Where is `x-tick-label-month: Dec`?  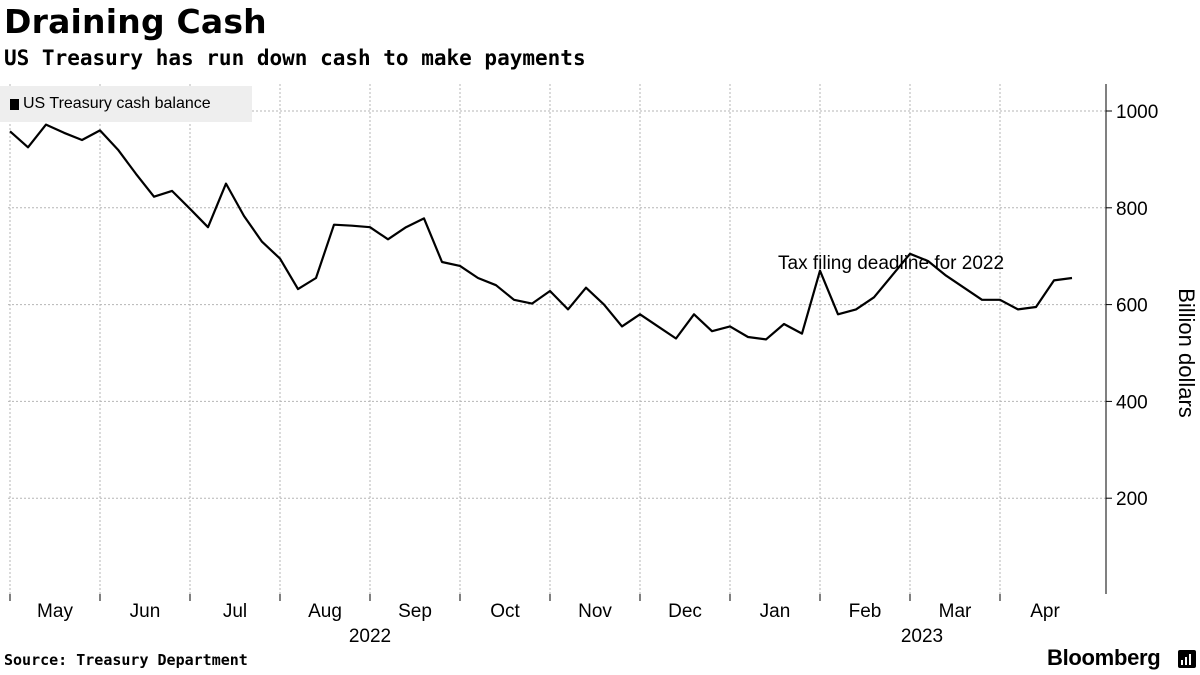 x-tick-label-month: Dec is located at coordinates (685, 611).